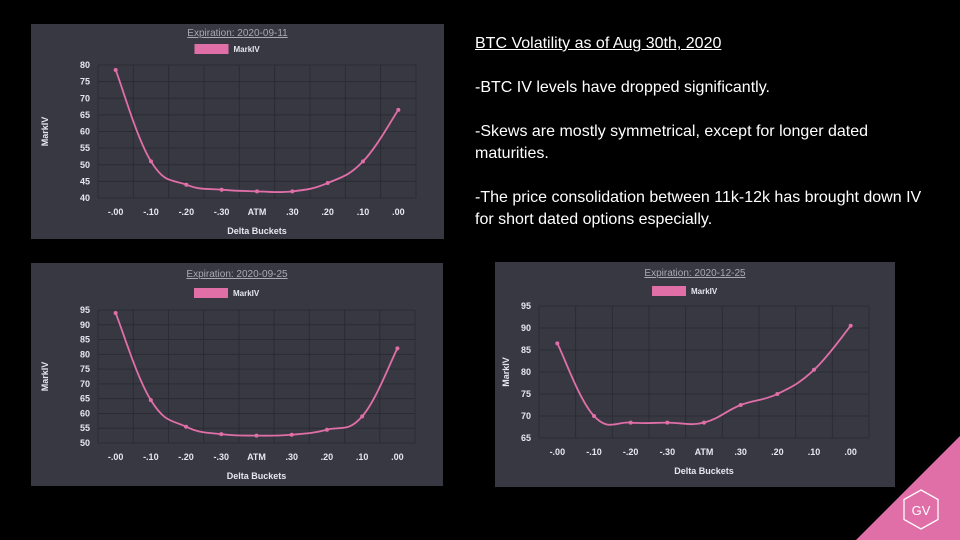 The image size is (960, 540). I want to click on y-tick-label: 40, so click(85, 198).